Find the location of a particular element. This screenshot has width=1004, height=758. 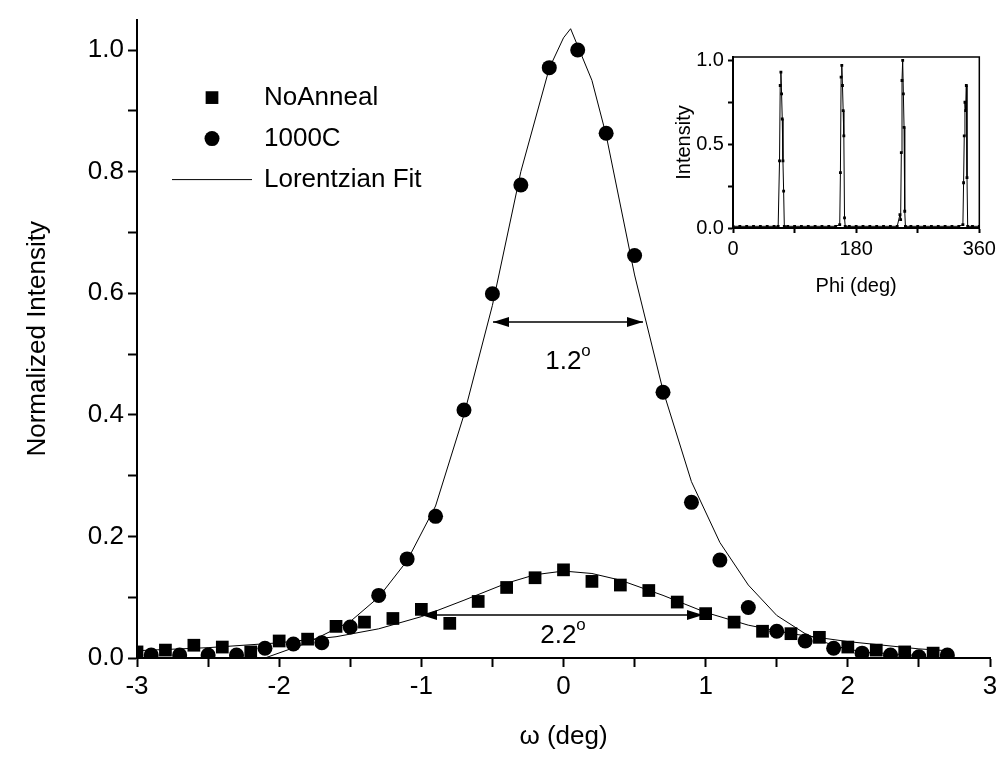

y-tick-label: 0.6 is located at coordinates (105, 291).